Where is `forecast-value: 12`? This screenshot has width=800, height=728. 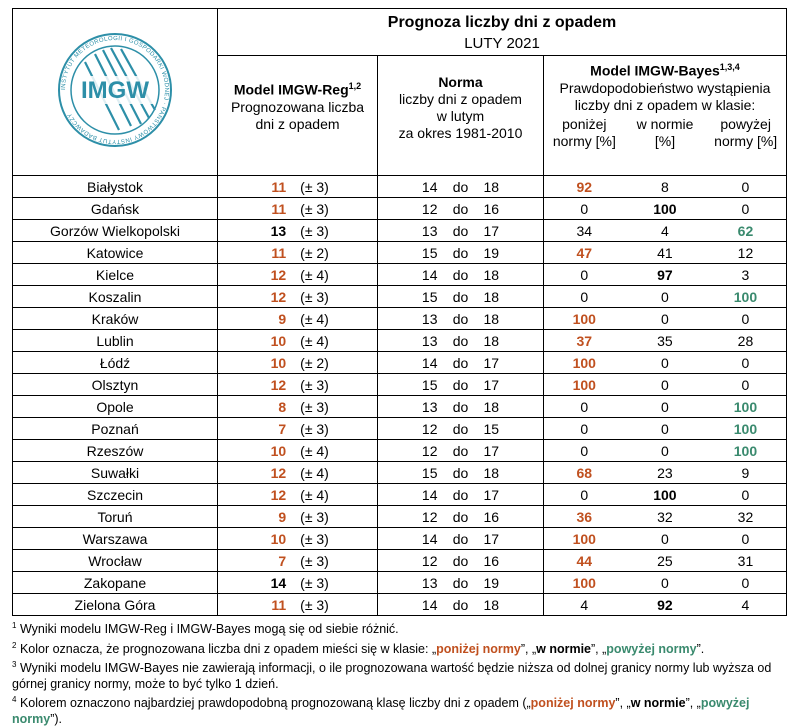 forecast-value: 12 is located at coordinates (278, 472).